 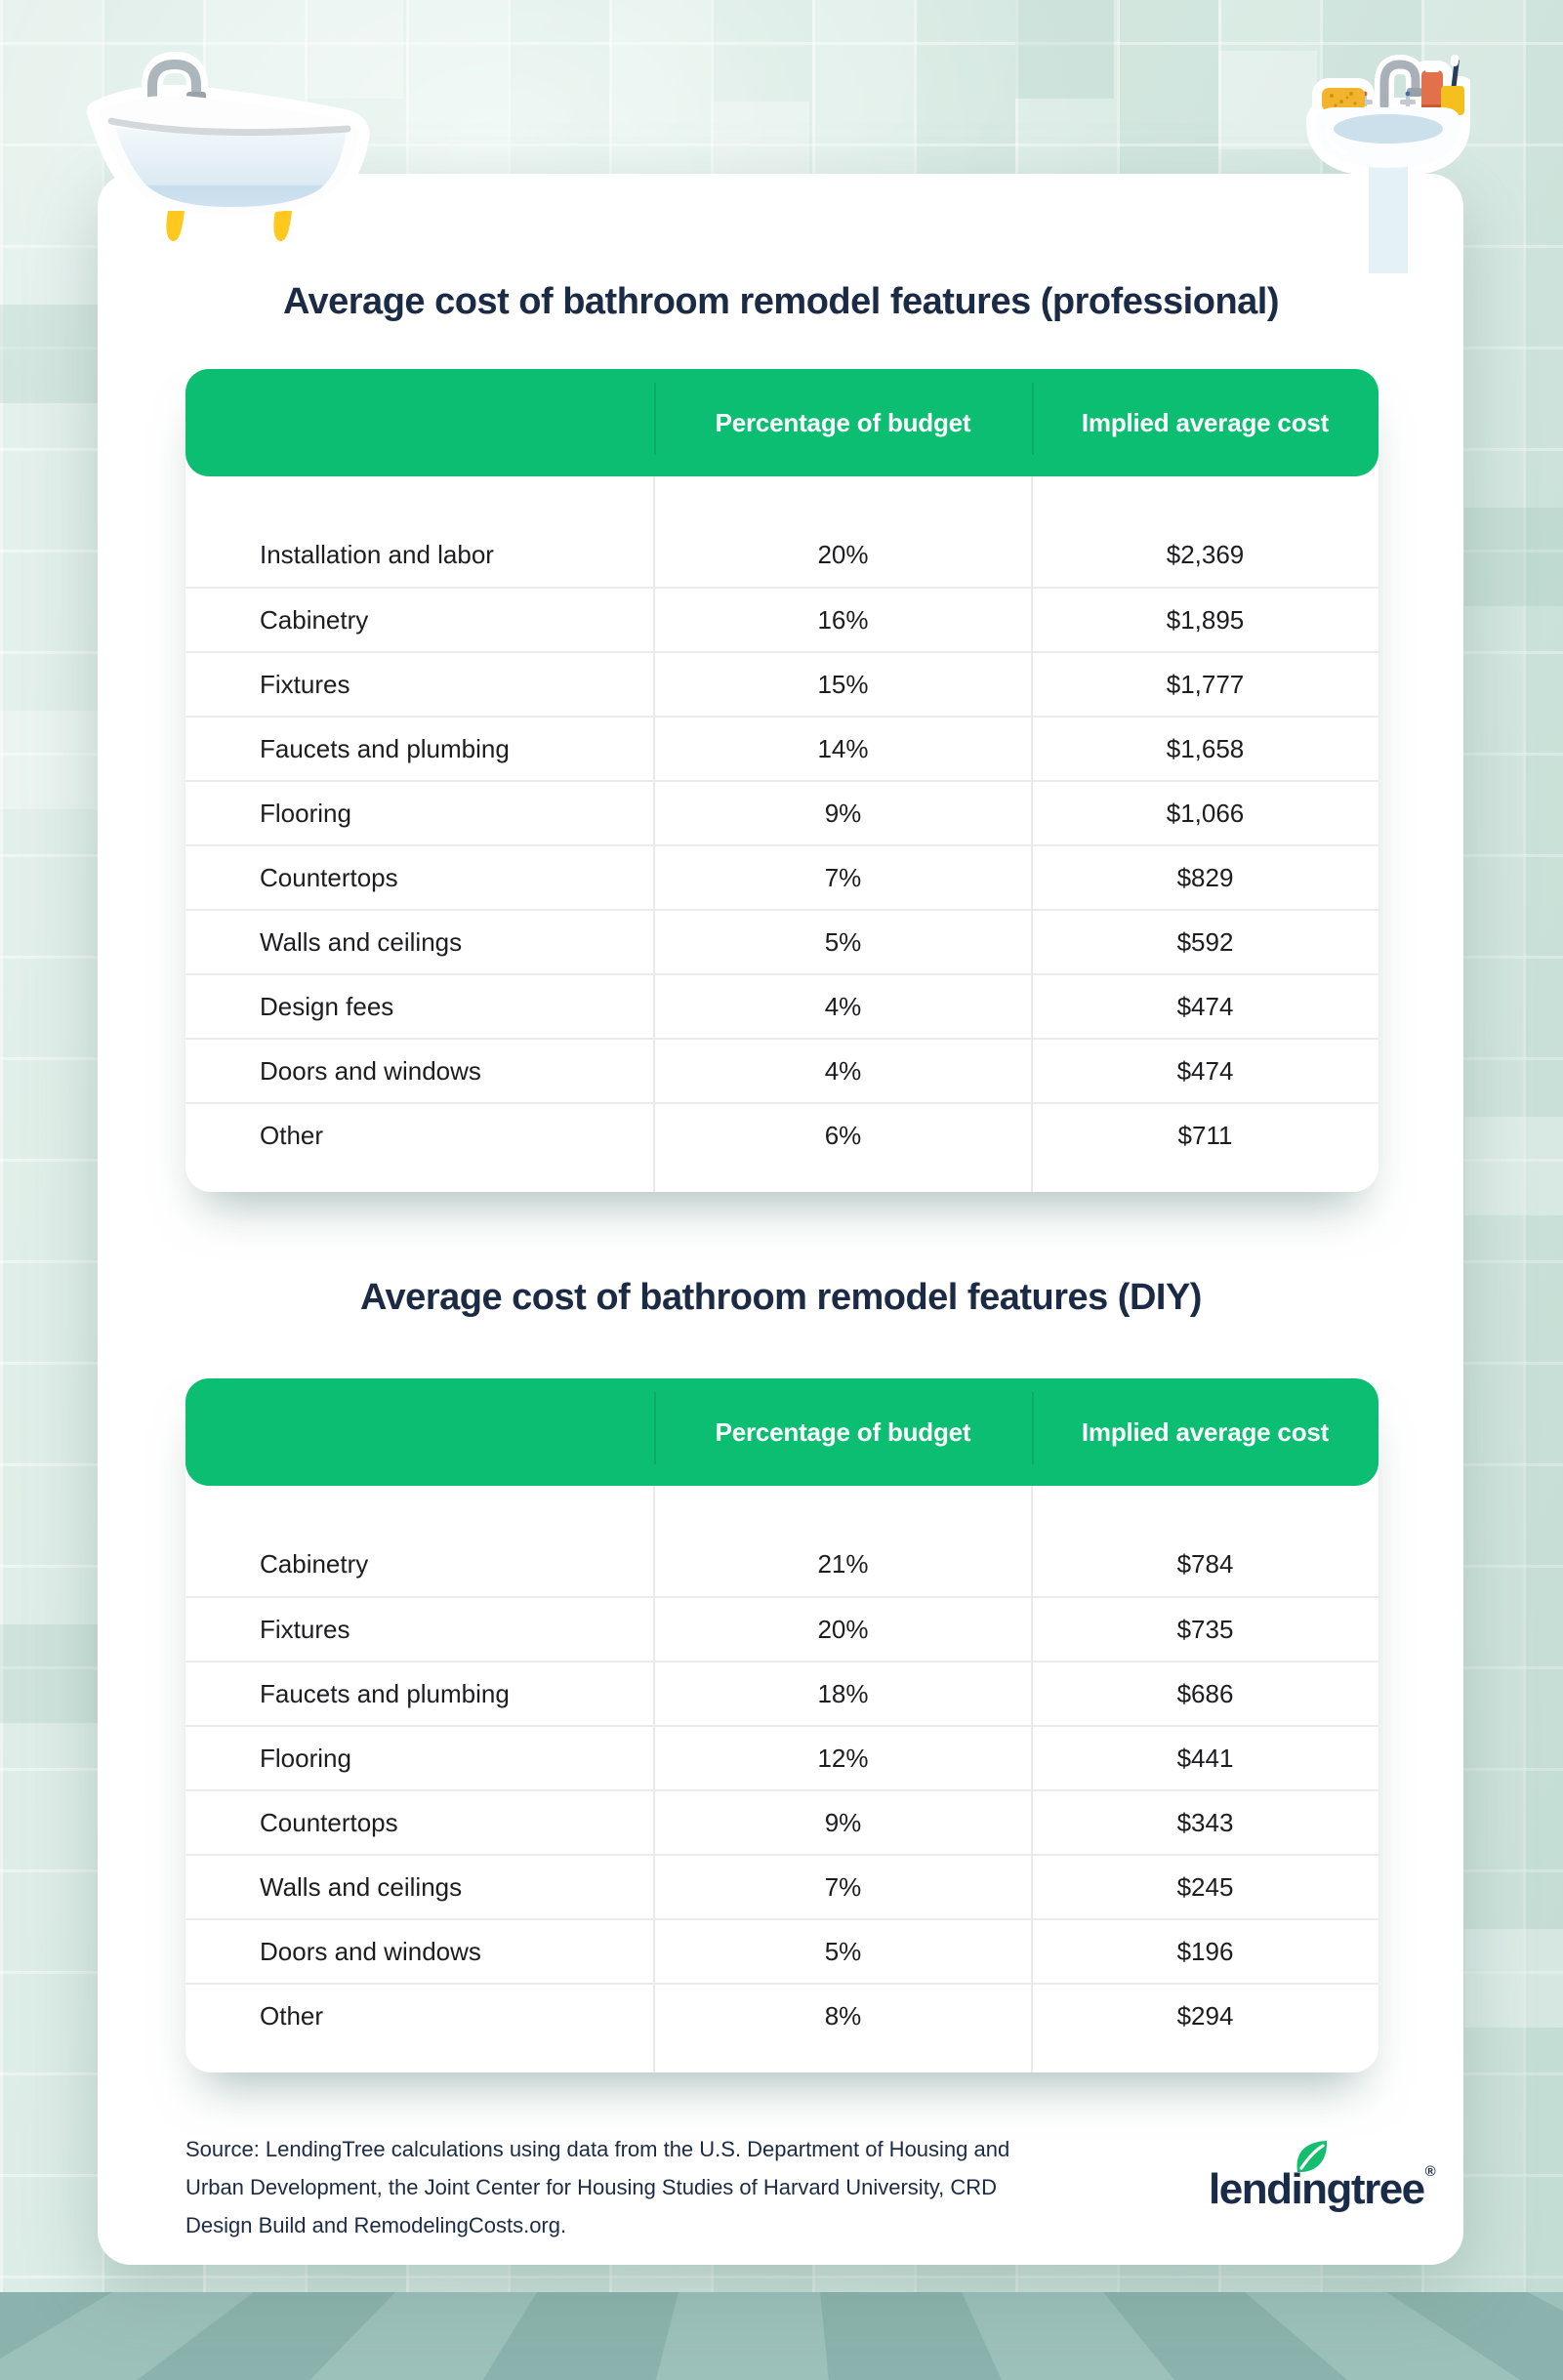 What do you see at coordinates (376, 2225) in the screenshot?
I see `source-line: Design Build and RemodelingCosts.org.` at bounding box center [376, 2225].